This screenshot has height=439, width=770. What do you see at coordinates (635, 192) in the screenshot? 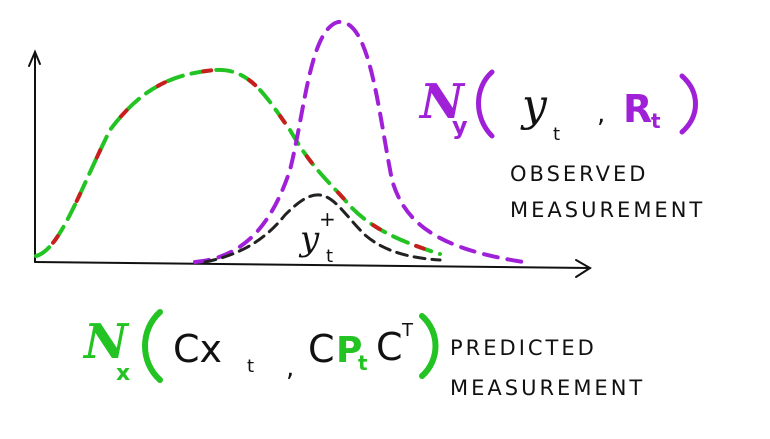
I see `observed-measurement-label: OBSERVED MEASUREMENT` at bounding box center [635, 192].